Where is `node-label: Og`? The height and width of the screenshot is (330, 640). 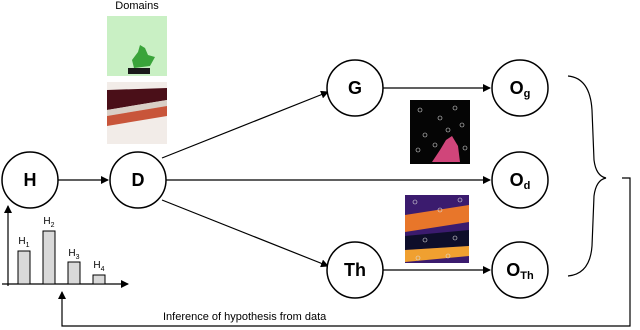 node-label: Og is located at coordinates (520, 89).